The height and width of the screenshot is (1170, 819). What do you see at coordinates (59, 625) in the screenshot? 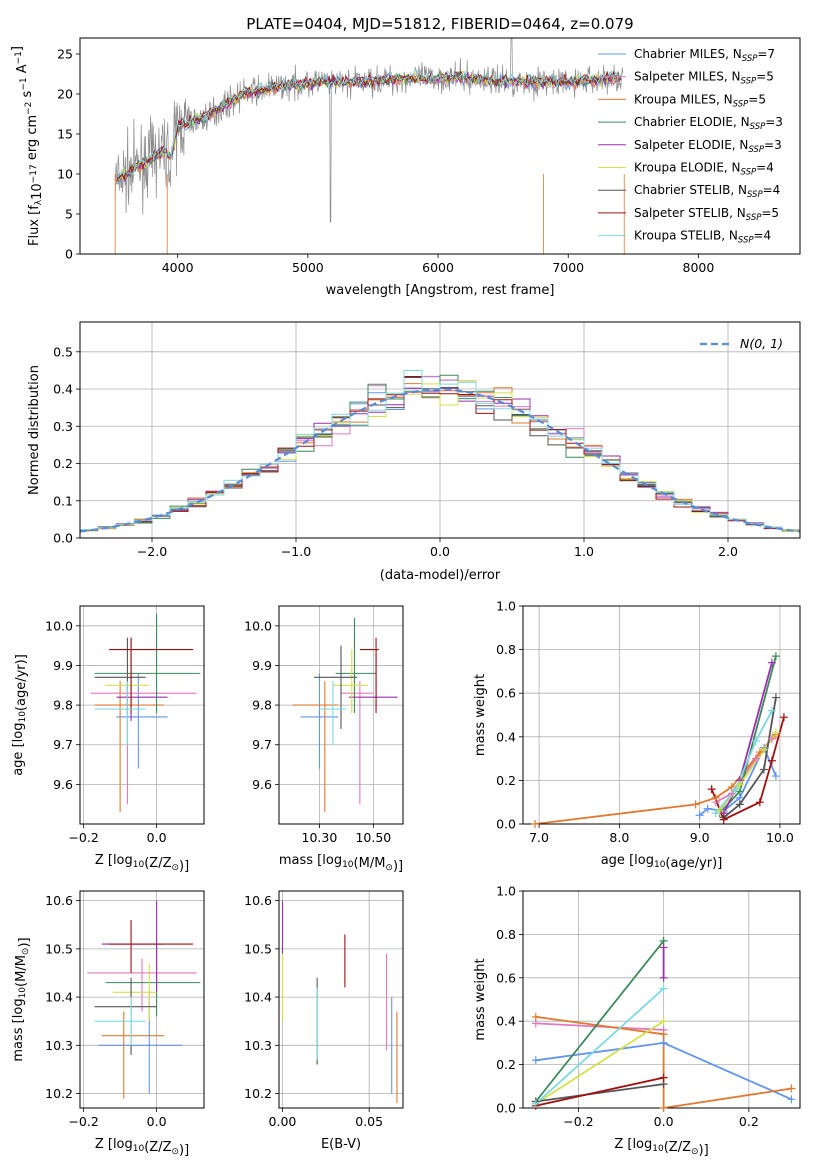
I see `y-tick-label: 10.0` at bounding box center [59, 625].